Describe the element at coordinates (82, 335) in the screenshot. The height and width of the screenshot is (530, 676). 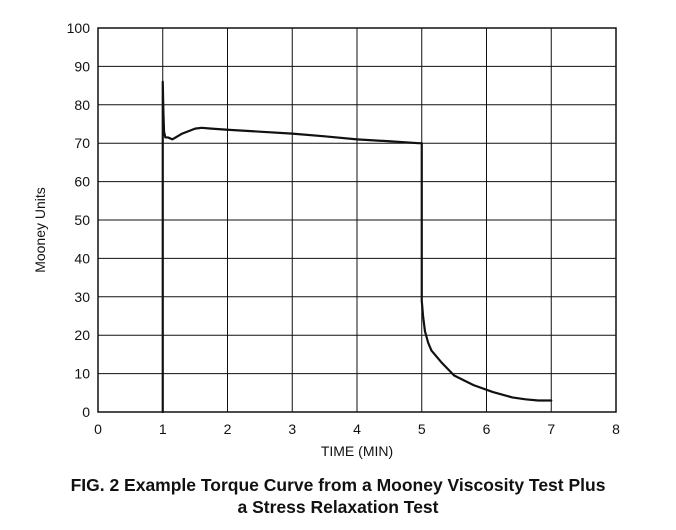
I see `y-tick-label: 20` at that location.